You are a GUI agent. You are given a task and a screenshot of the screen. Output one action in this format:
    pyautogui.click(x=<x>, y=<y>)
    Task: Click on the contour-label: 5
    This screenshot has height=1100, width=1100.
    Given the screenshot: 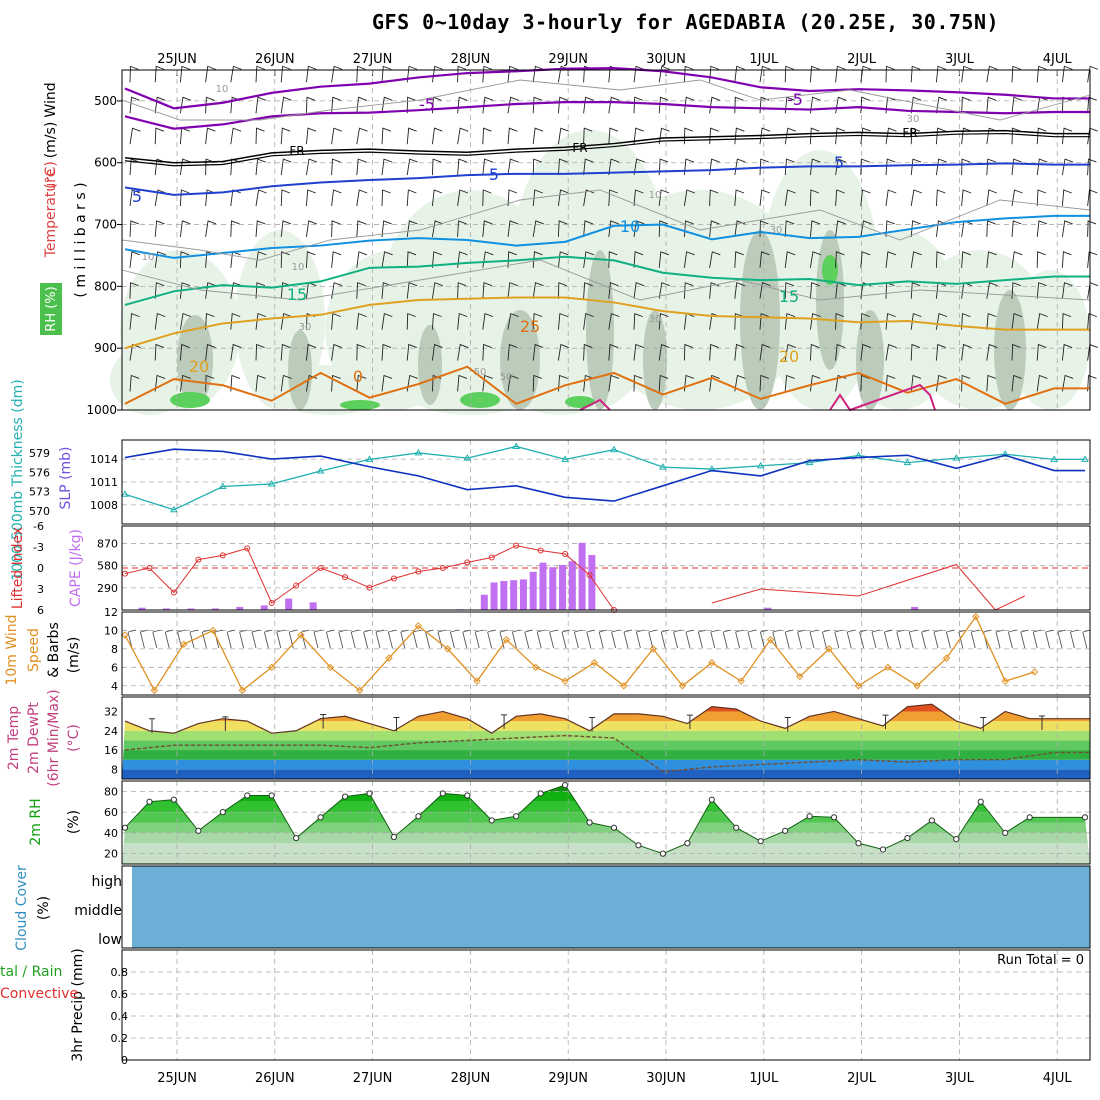 What is the action you would take?
    pyautogui.click(x=494, y=174)
    